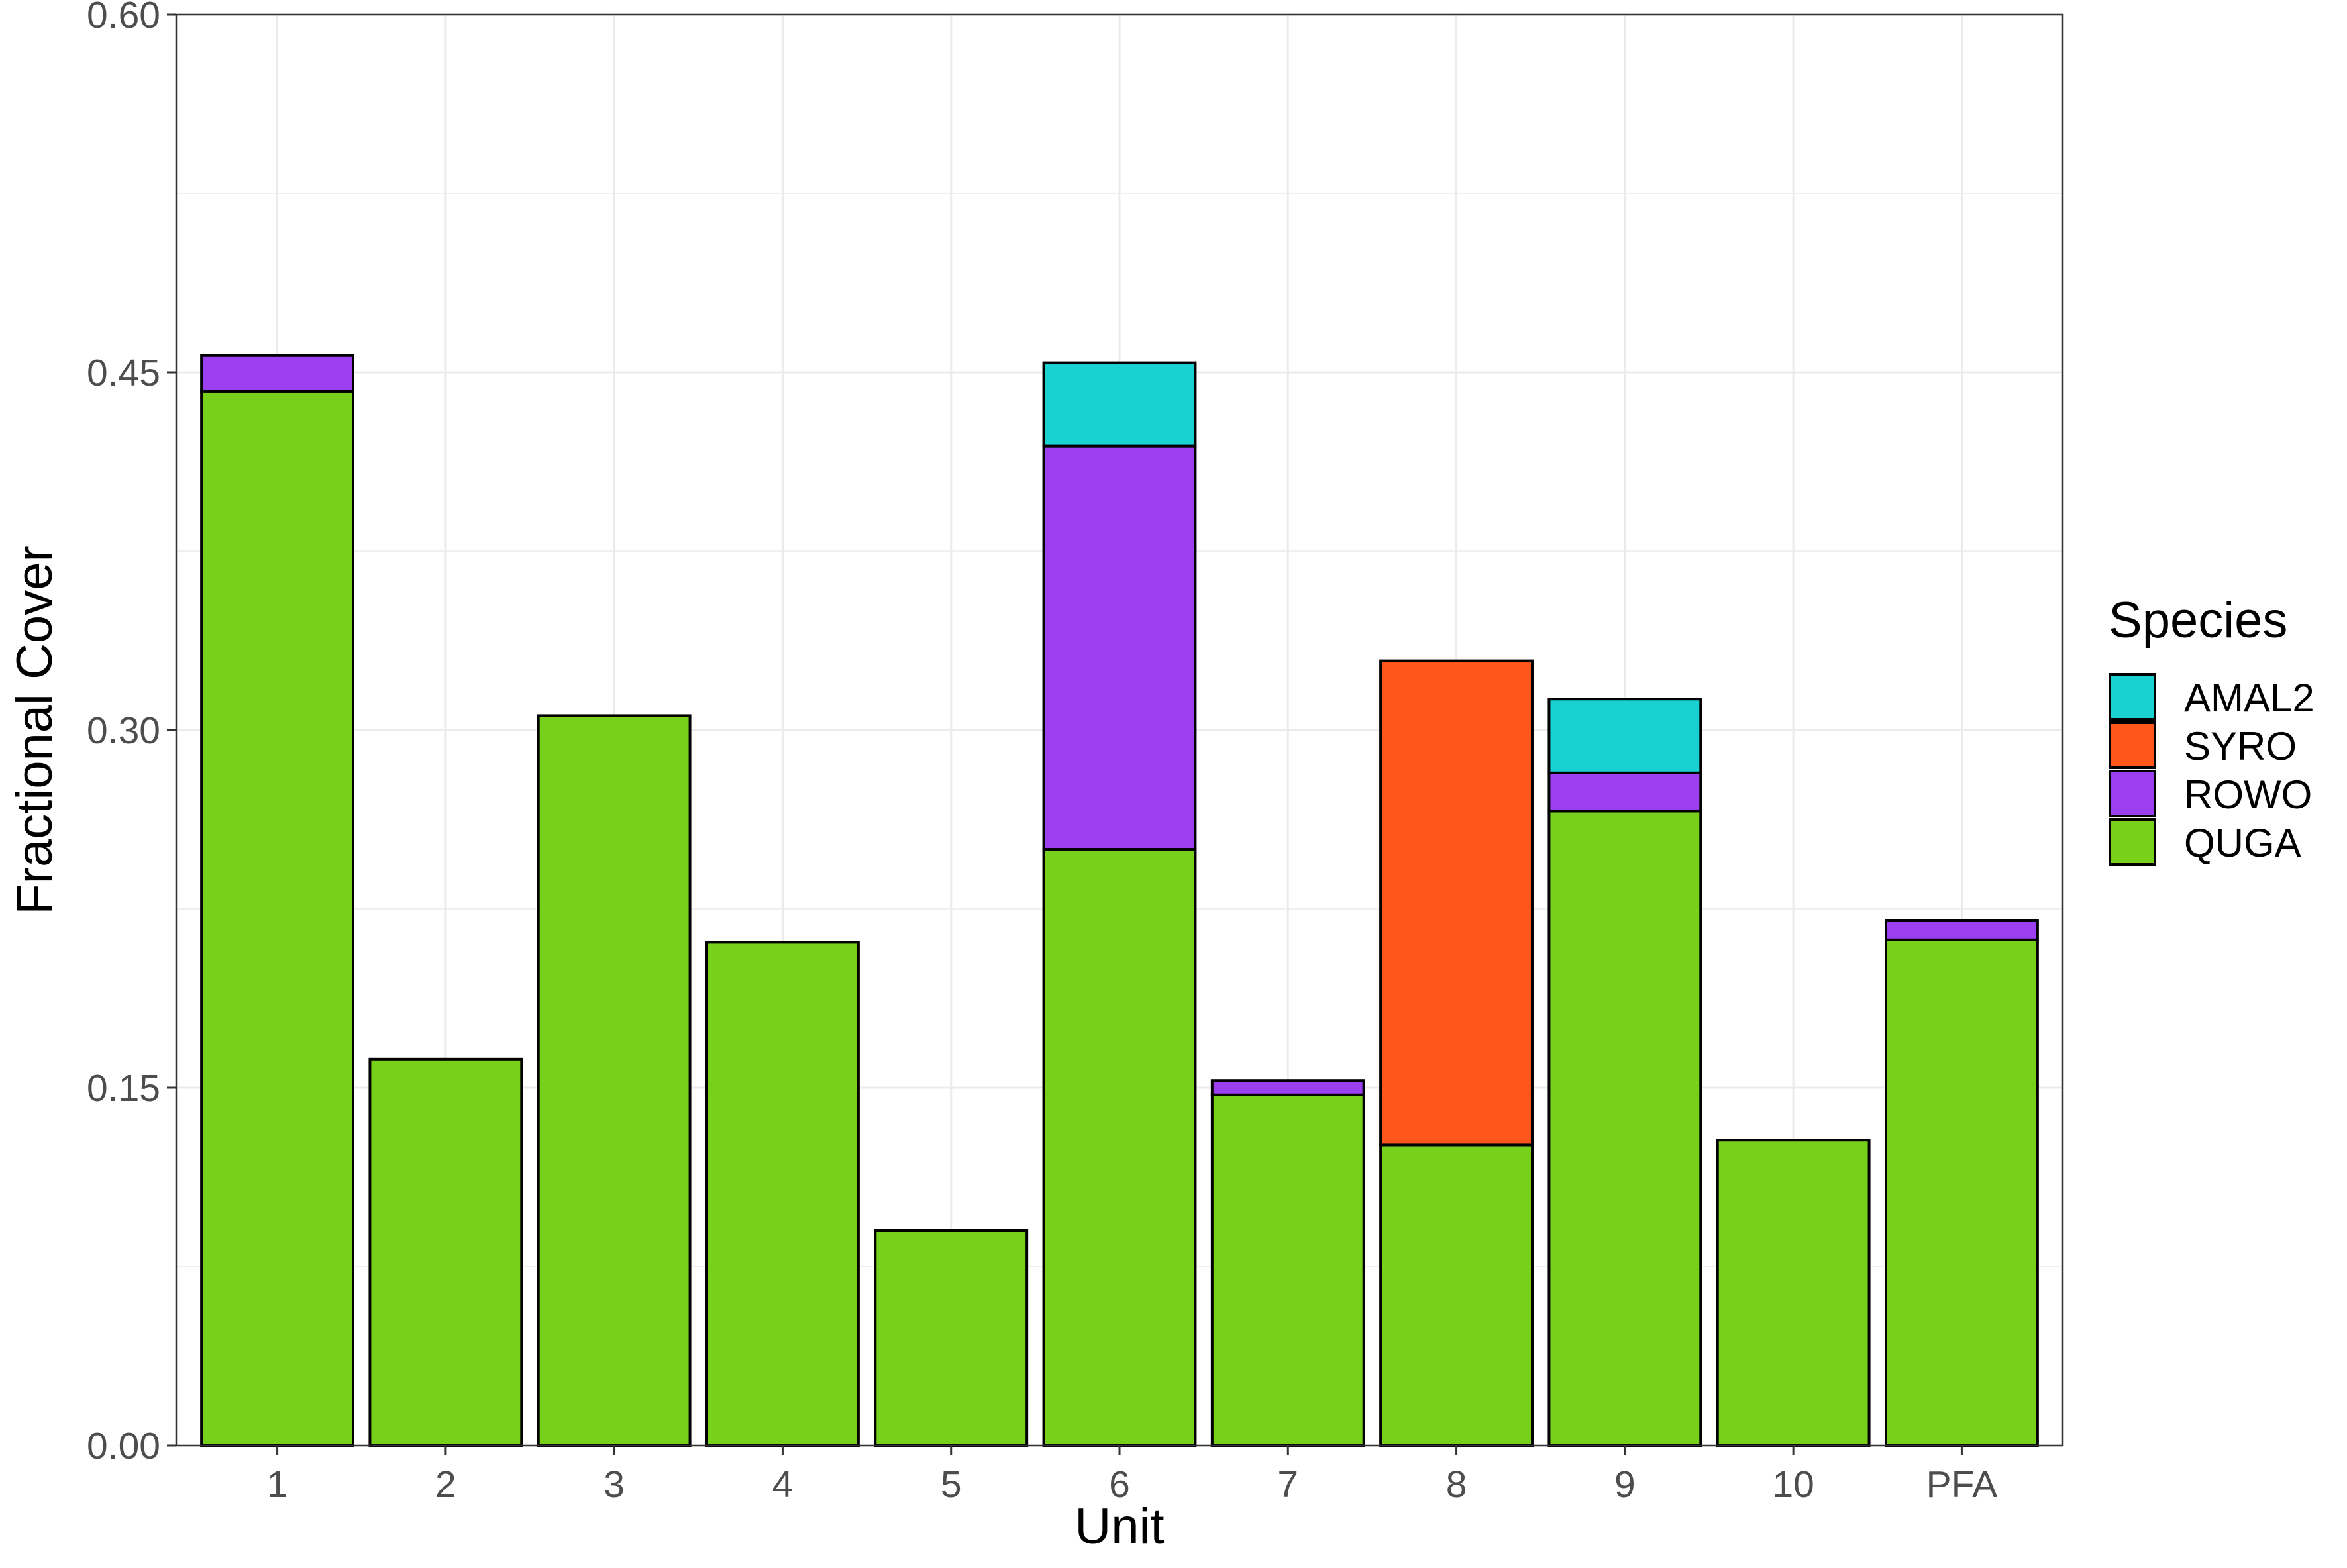 This screenshot has height=1568, width=2347. What do you see at coordinates (277, 1484) in the screenshot?
I see `x-tick-label: 1` at bounding box center [277, 1484].